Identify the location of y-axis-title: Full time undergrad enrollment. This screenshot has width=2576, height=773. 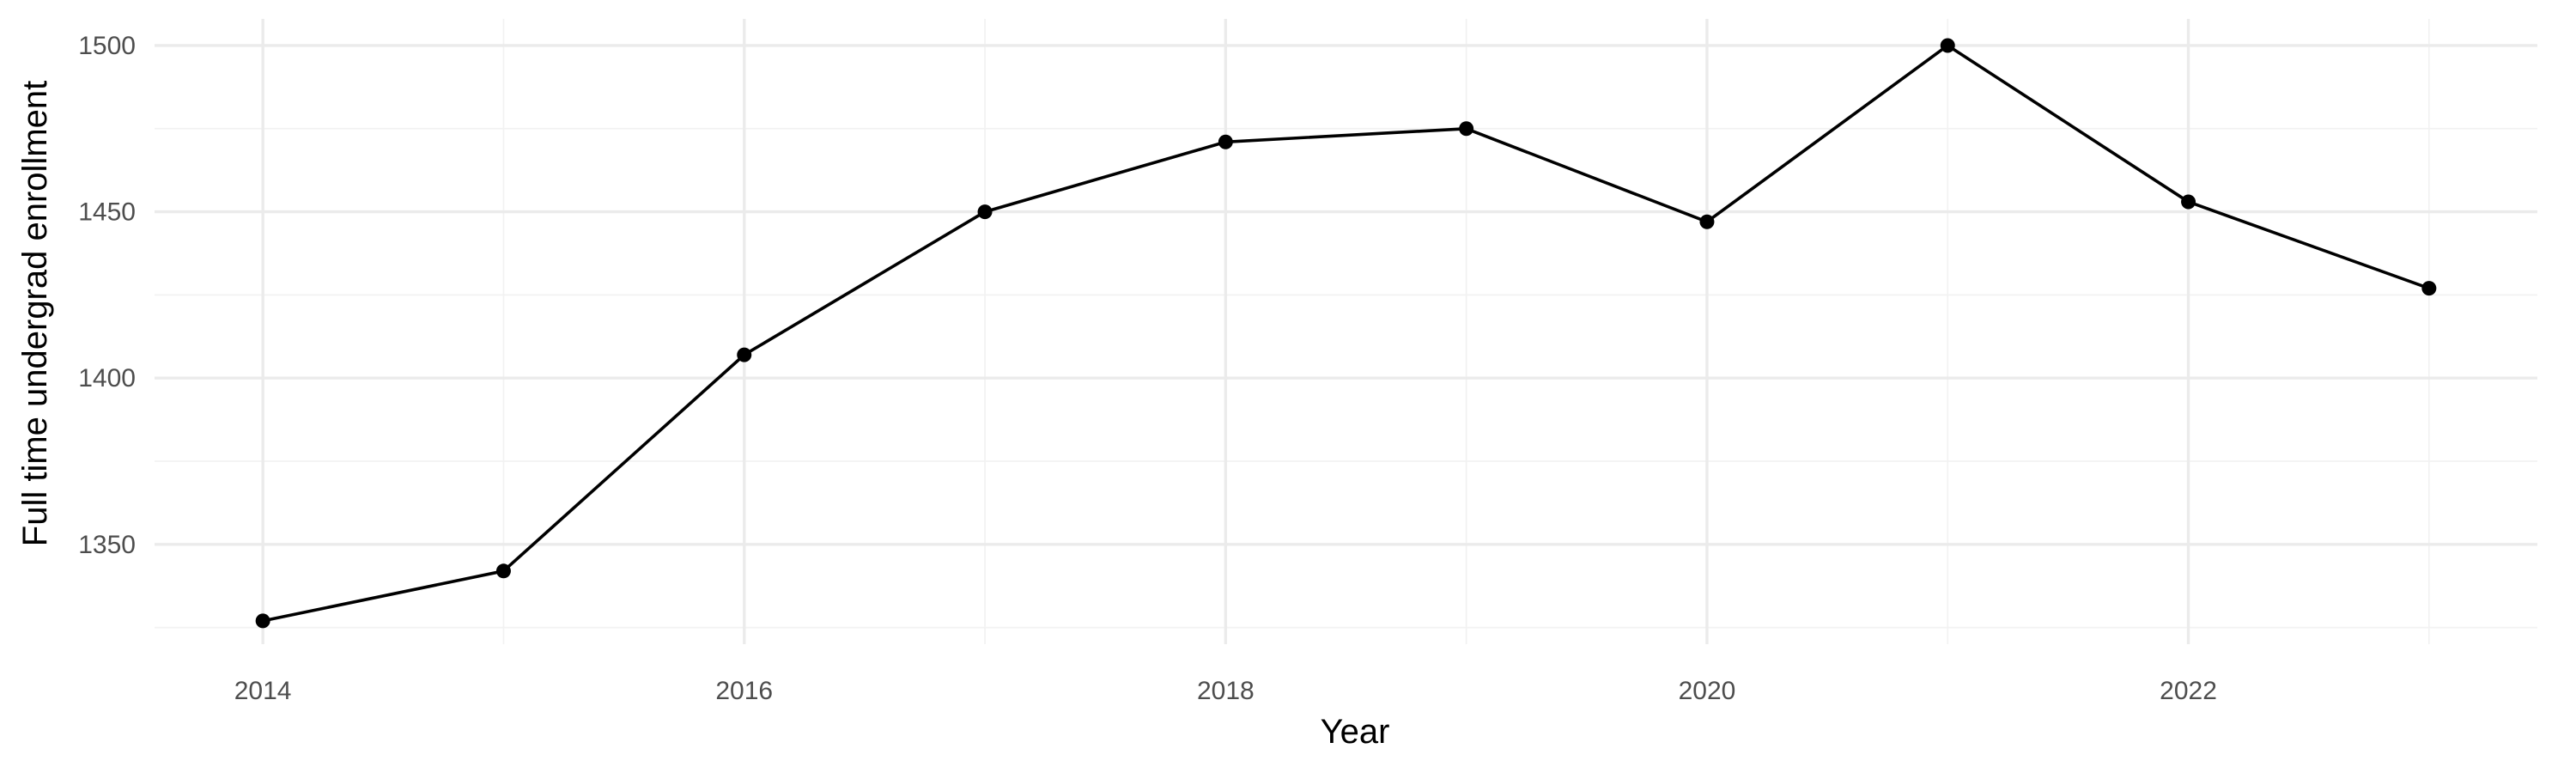
(35, 313).